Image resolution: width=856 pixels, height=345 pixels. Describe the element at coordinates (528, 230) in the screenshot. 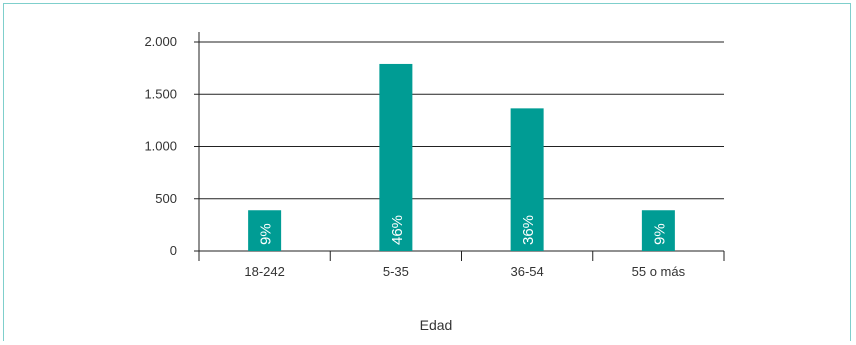

I see `bar-value-label: 36%` at that location.